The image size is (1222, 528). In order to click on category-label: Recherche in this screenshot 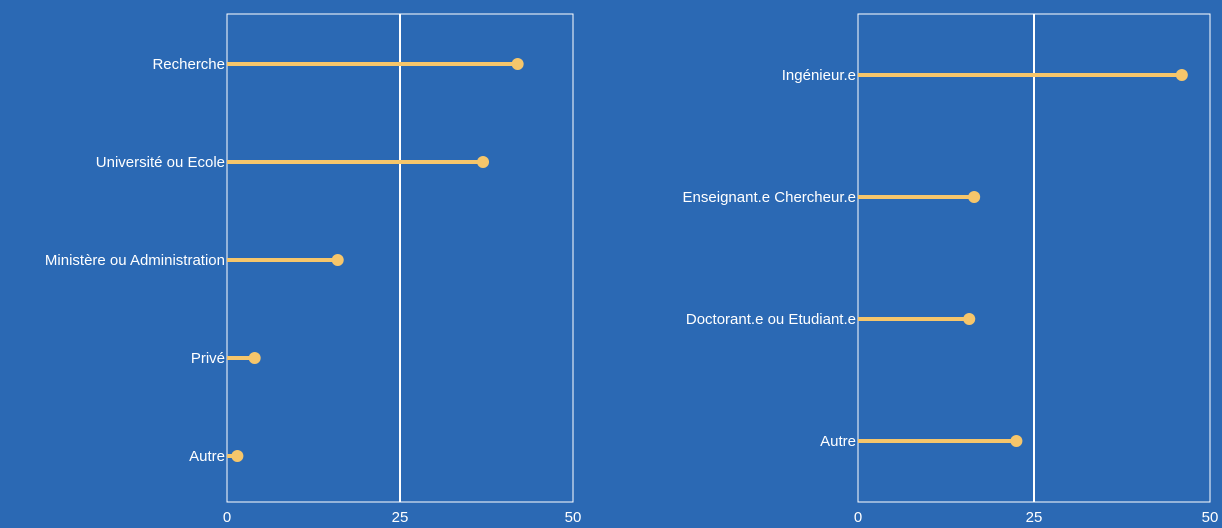, I will do `click(188, 64)`.